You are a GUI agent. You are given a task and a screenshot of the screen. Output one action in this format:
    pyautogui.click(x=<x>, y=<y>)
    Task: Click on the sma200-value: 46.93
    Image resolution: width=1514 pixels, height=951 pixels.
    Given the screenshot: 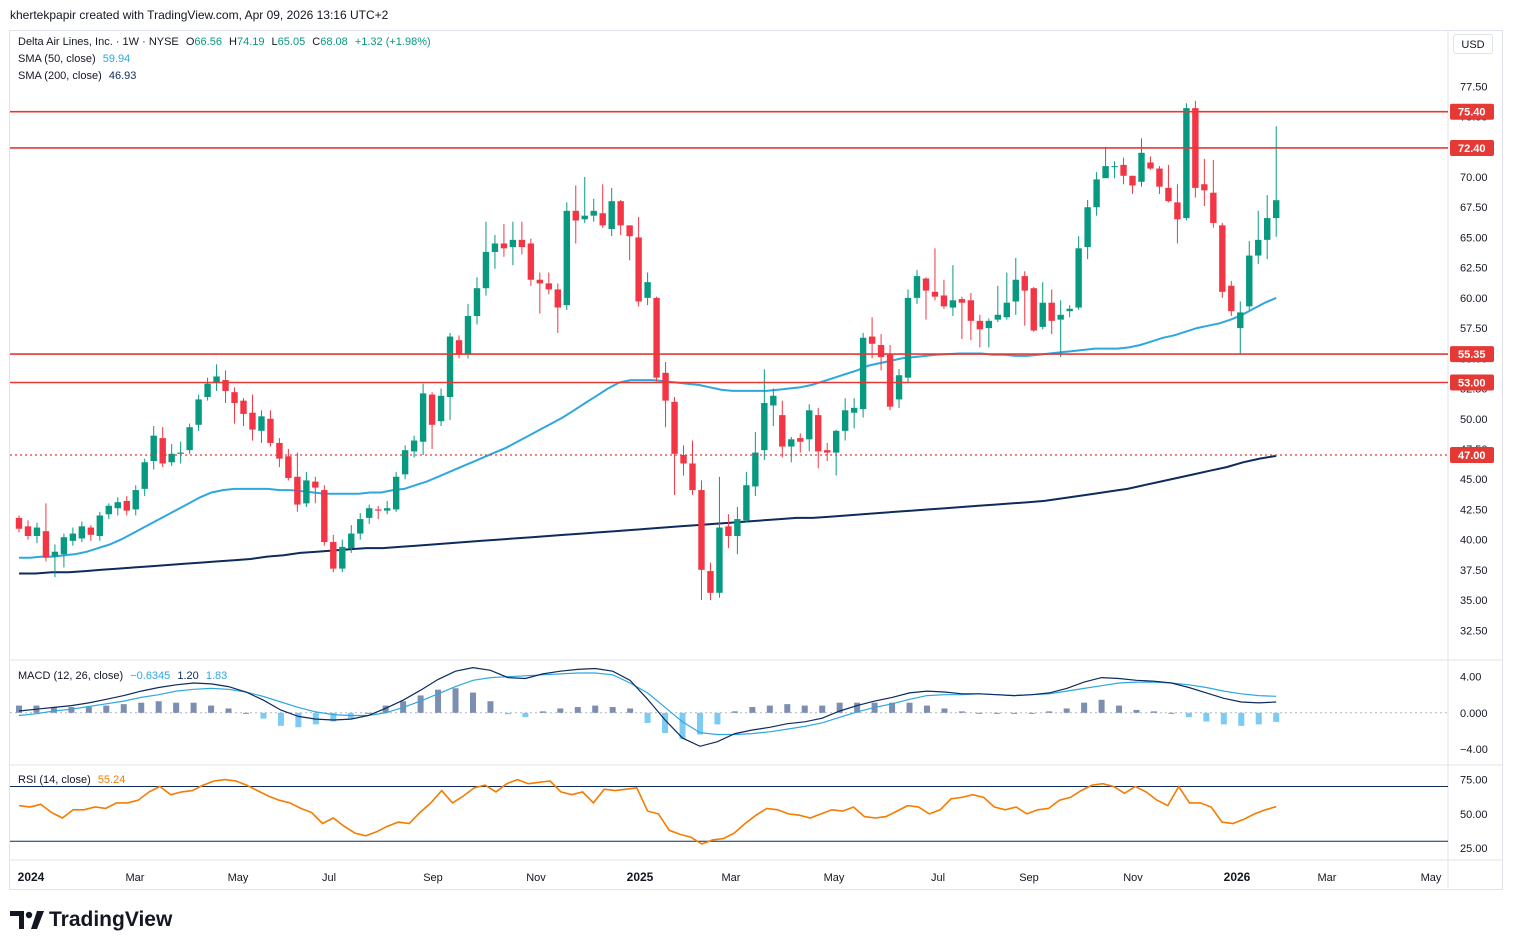 What is the action you would take?
    pyautogui.click(x=122, y=76)
    